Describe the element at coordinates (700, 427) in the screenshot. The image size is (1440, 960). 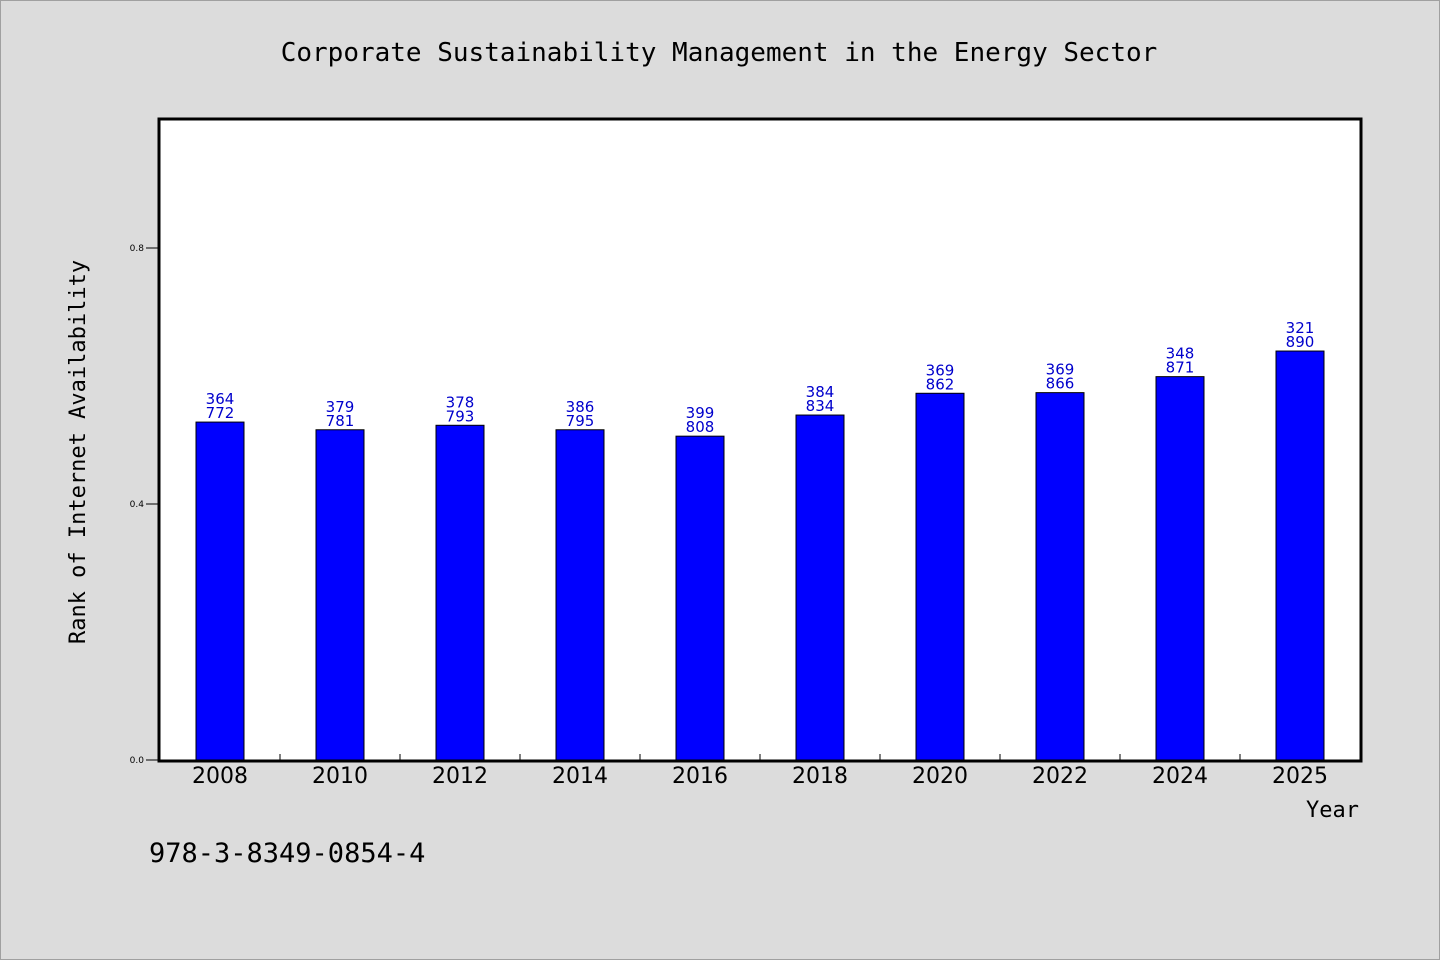
I see `data-label-2016-2: 808` at that location.